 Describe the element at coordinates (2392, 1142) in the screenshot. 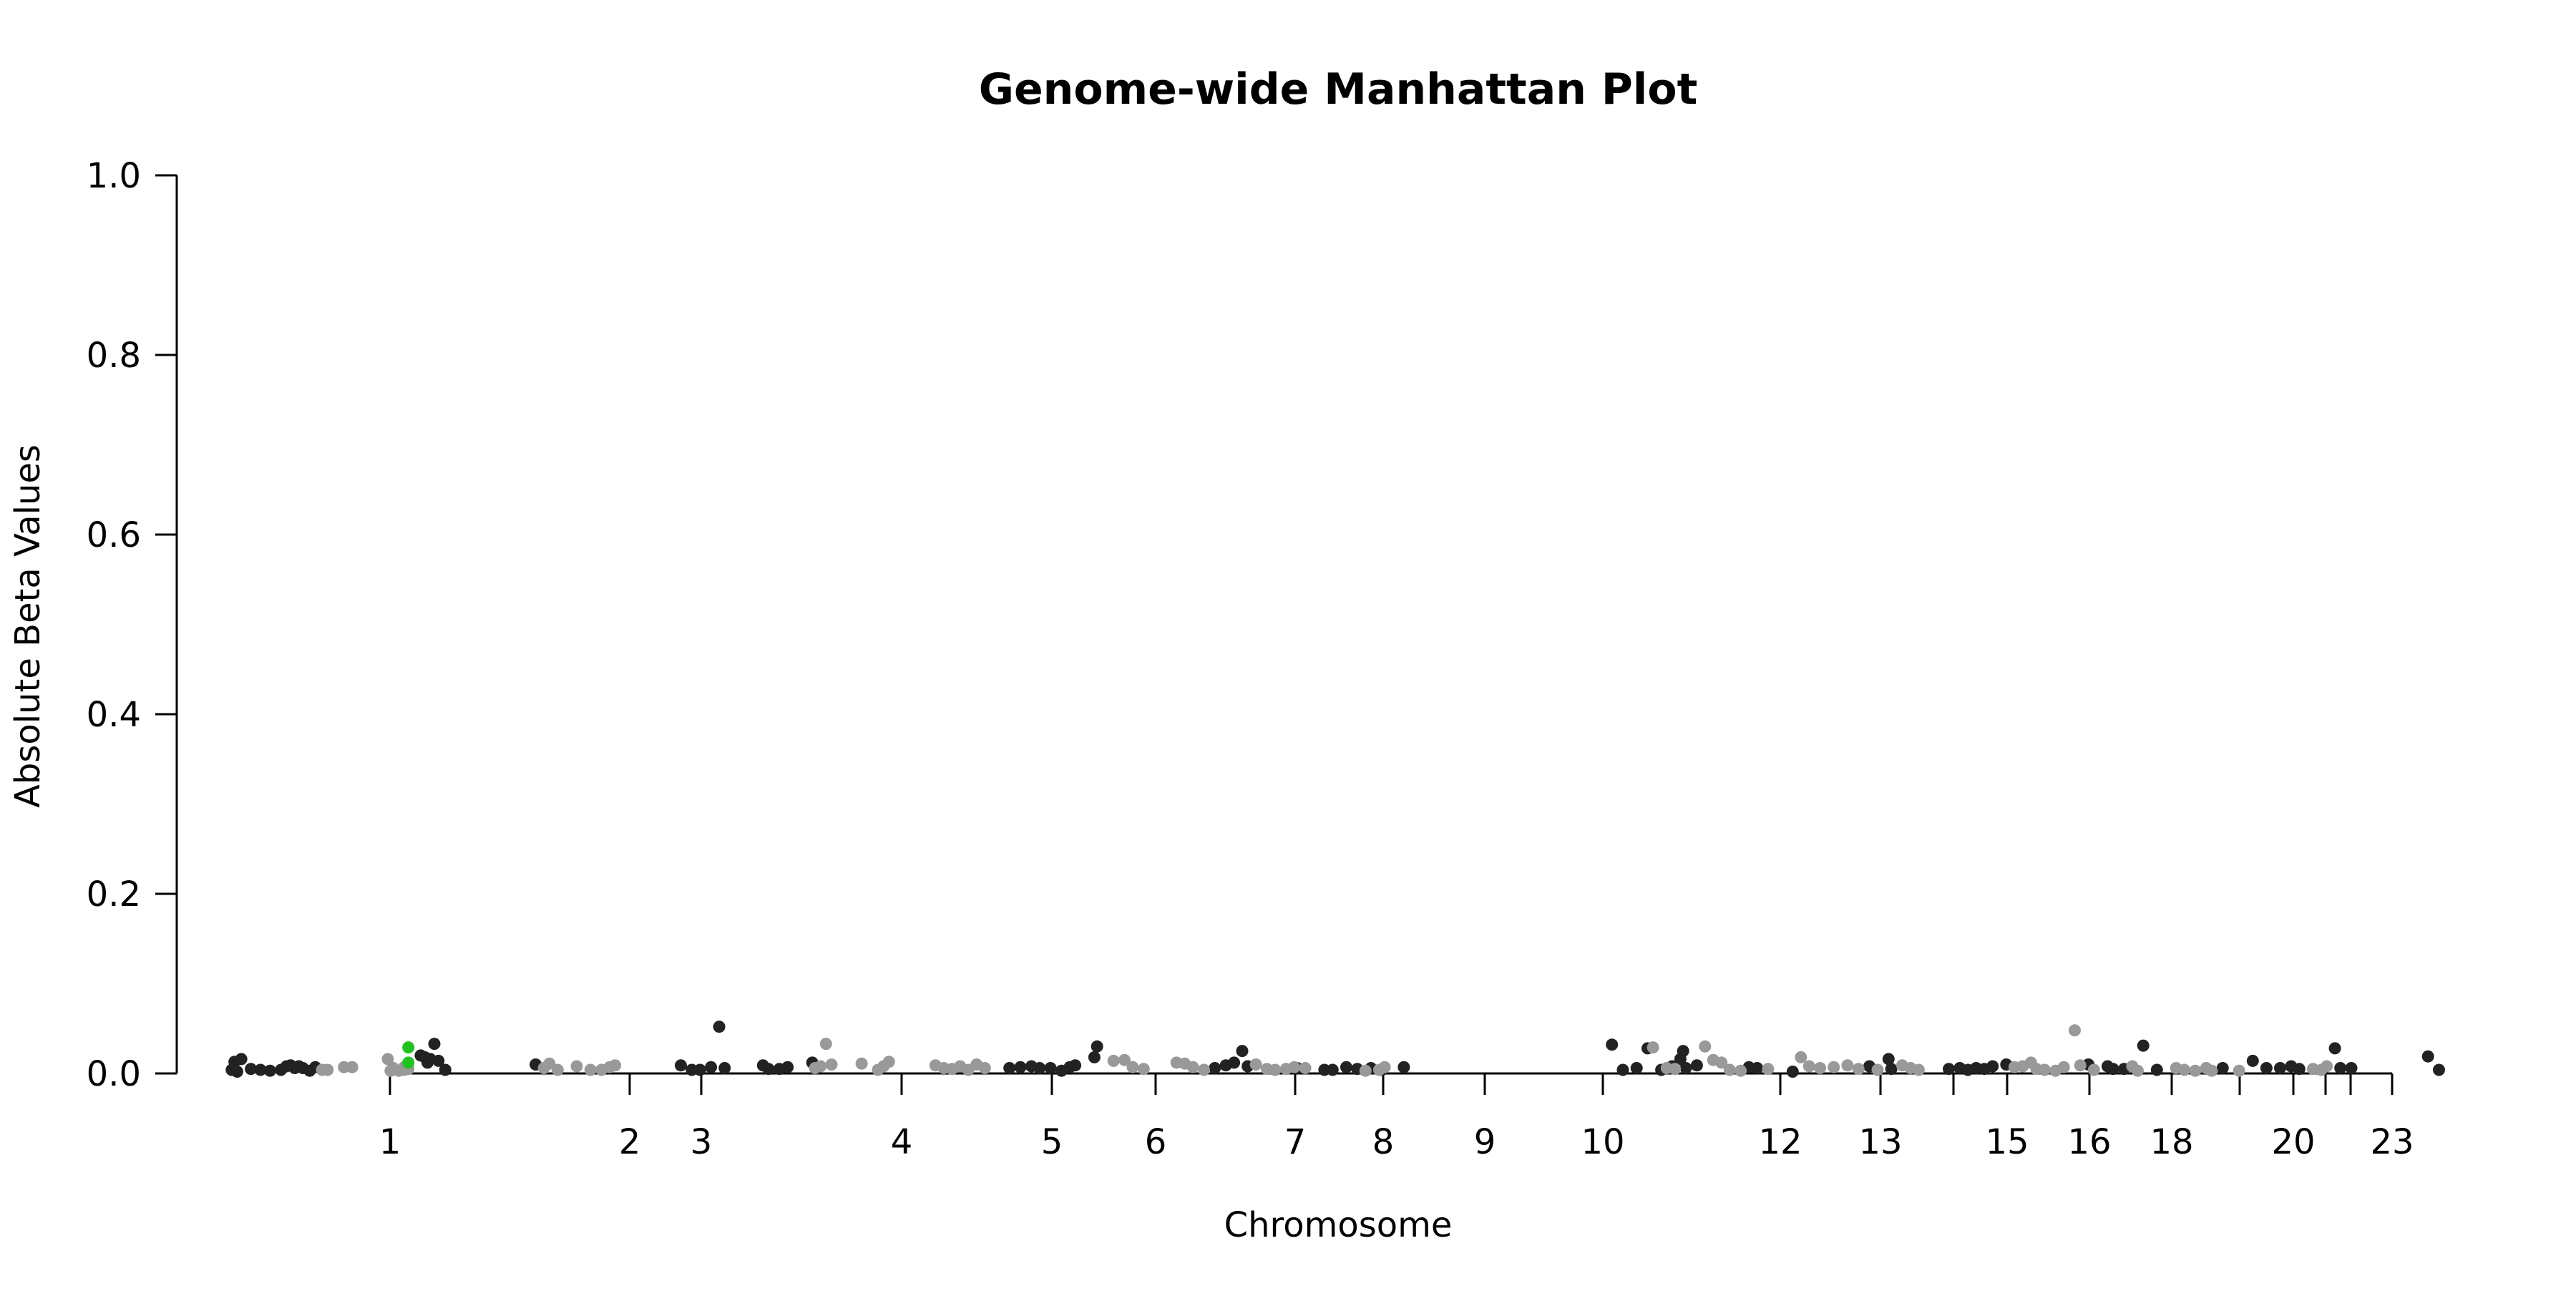

I see `x-tick-label: 23` at that location.